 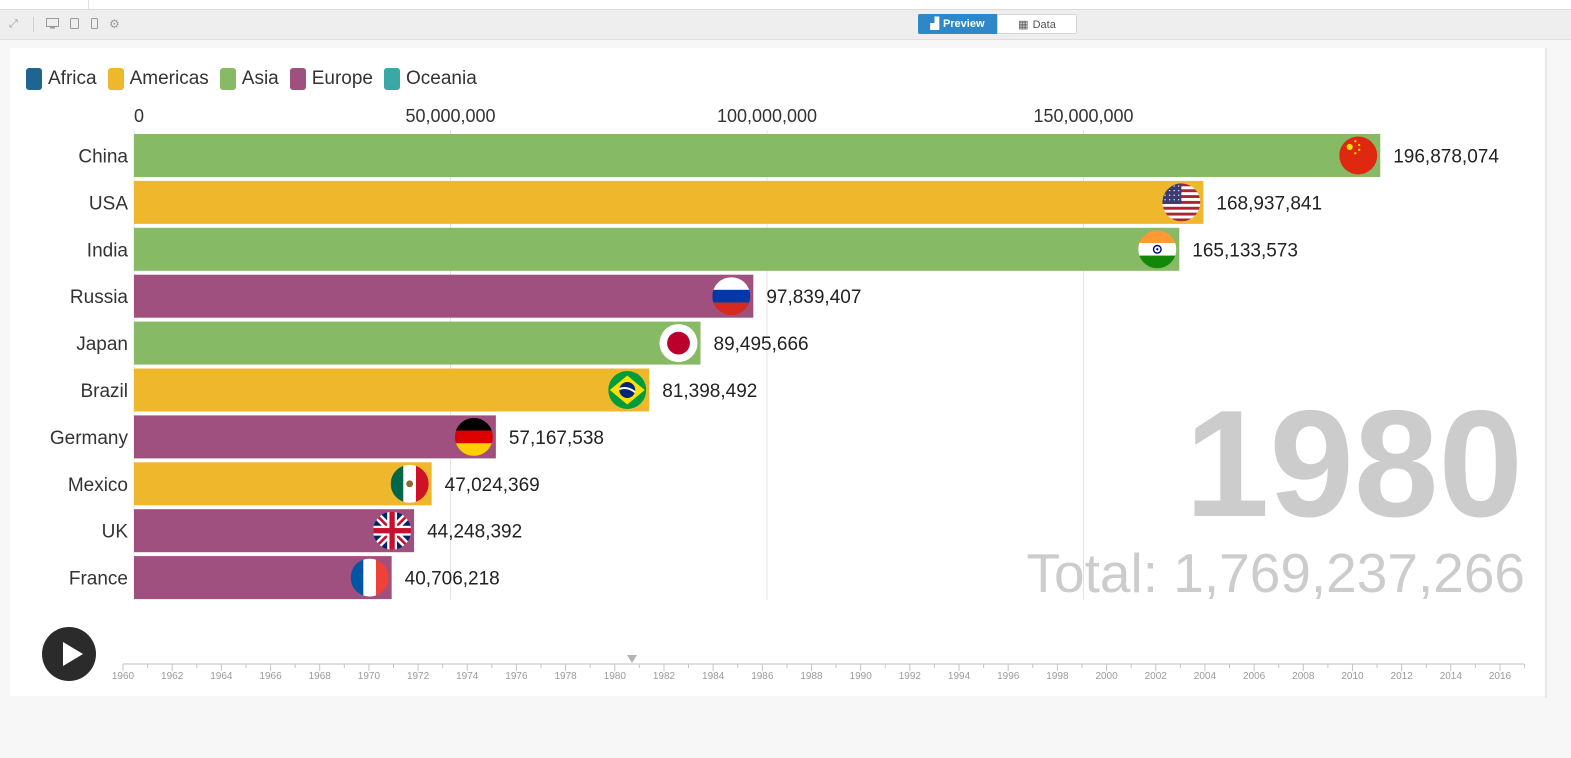 I want to click on toolbar: ⤢ ⚙ ▟ Preview ▦ Data, so click(x=785, y=25).